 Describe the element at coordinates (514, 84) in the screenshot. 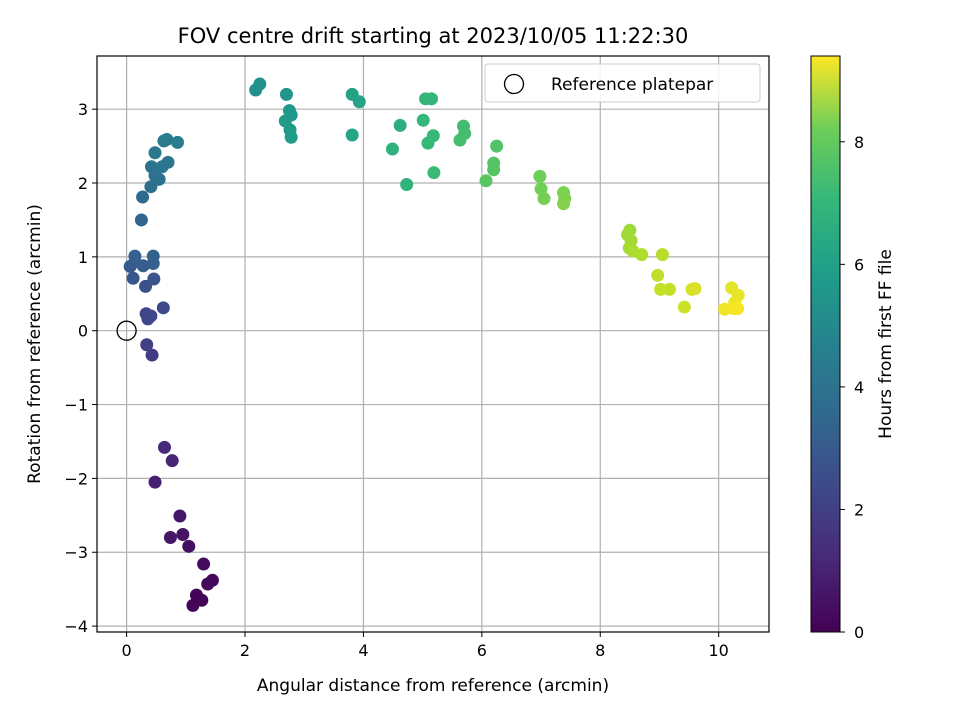

I see `legend-marker-icon` at that location.